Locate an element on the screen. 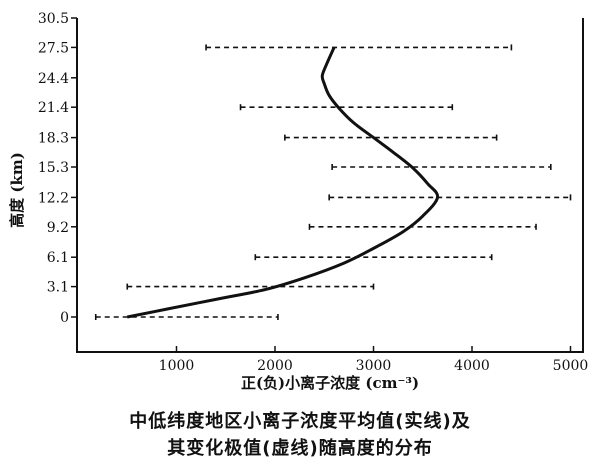  y-tick-label: 3.1 is located at coordinates (58, 288).